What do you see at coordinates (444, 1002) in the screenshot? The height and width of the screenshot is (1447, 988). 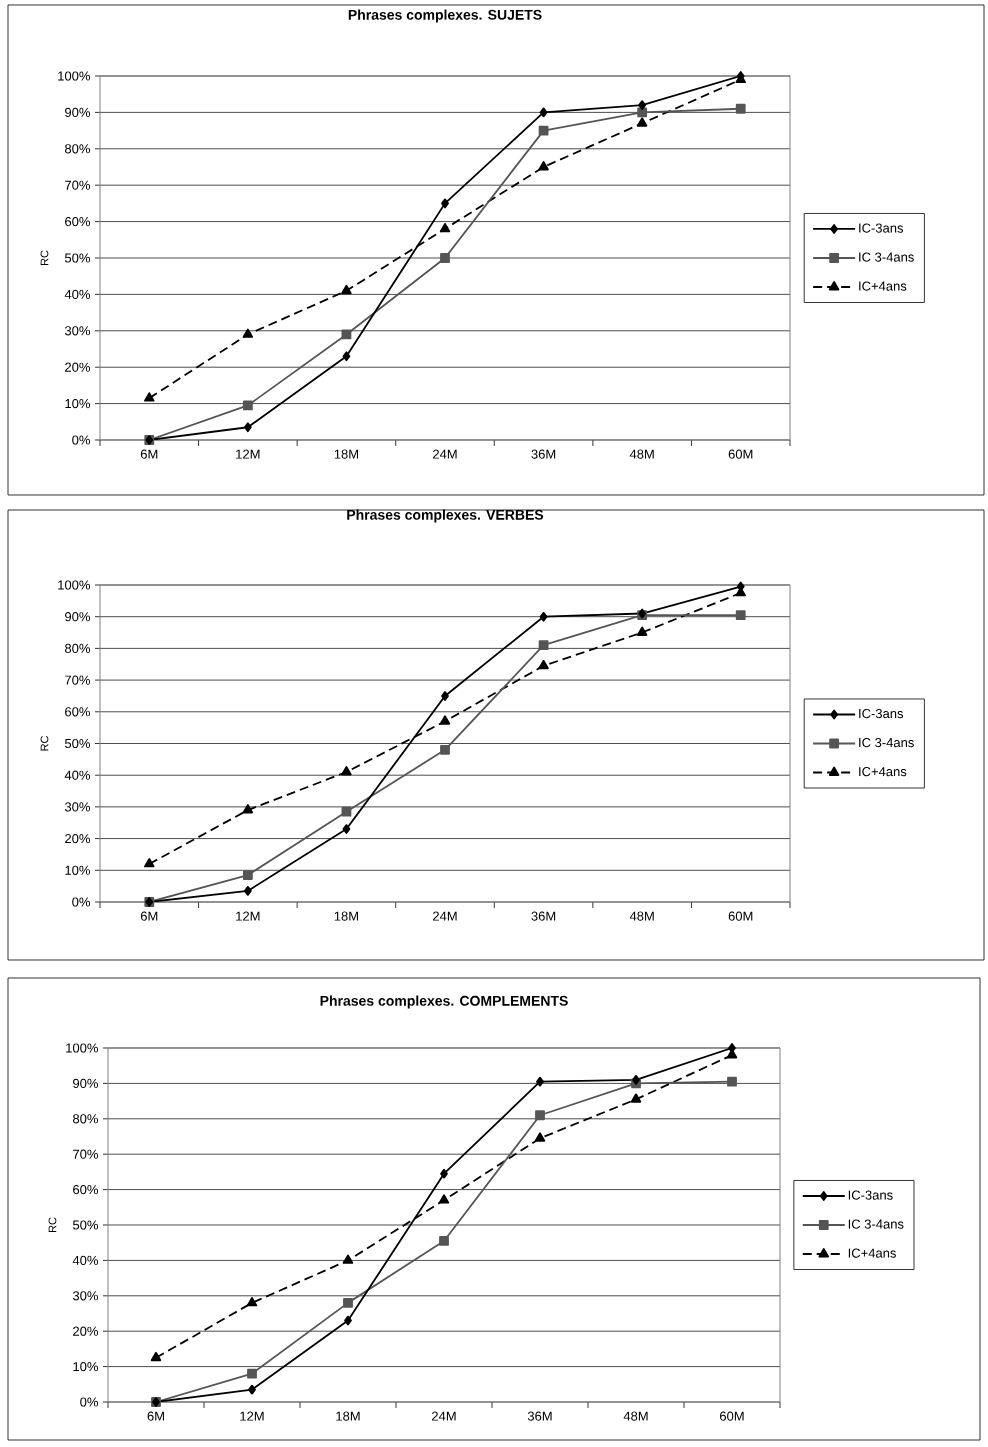 I see `chart-title: Phrases complexes. COMPLEMENTS` at bounding box center [444, 1002].